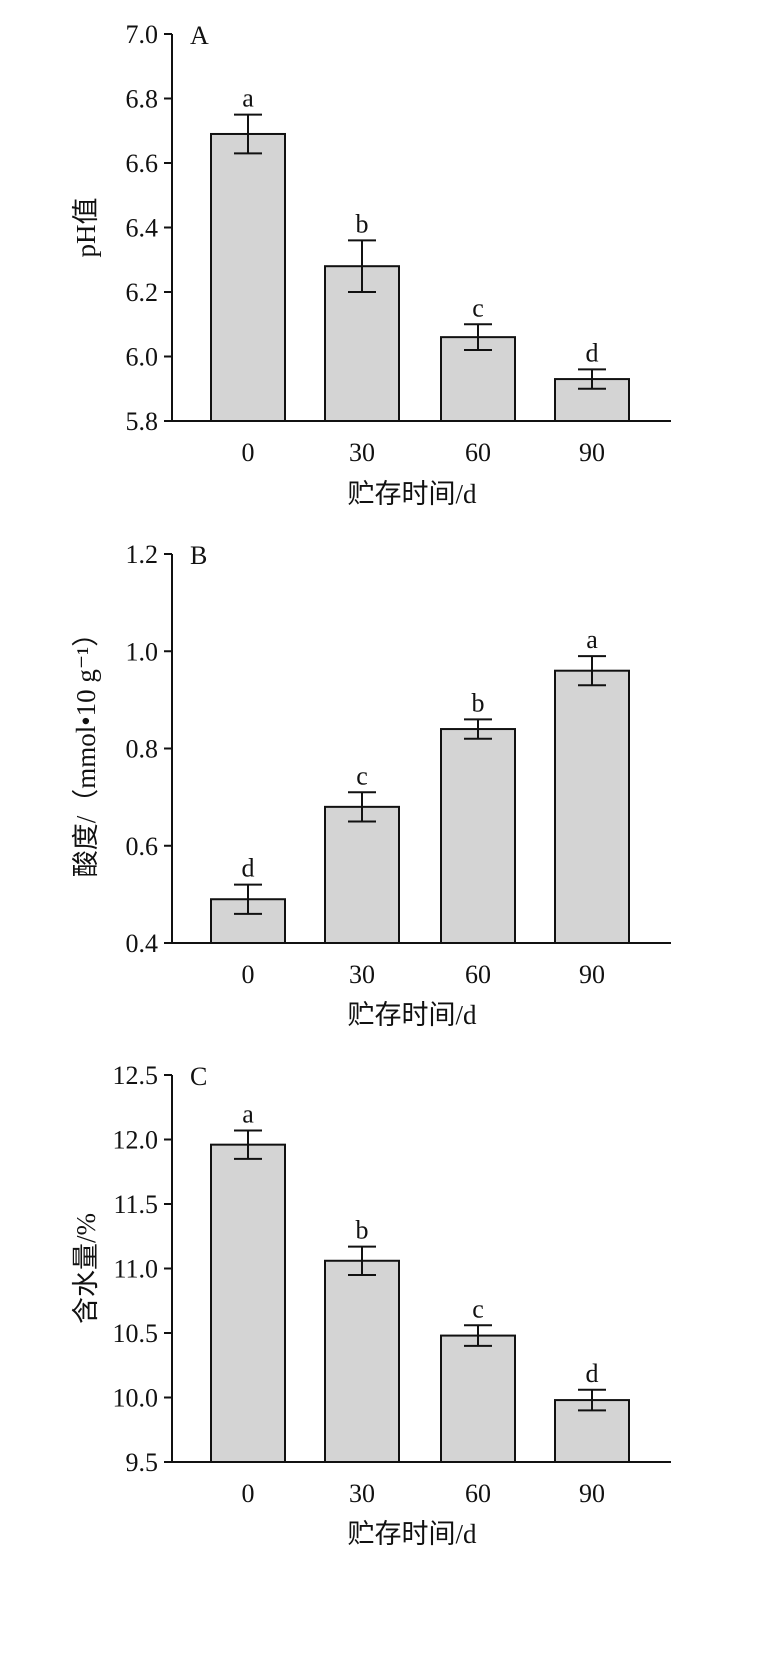  I want to click on y-tick-label: 1.0, so click(142, 651).